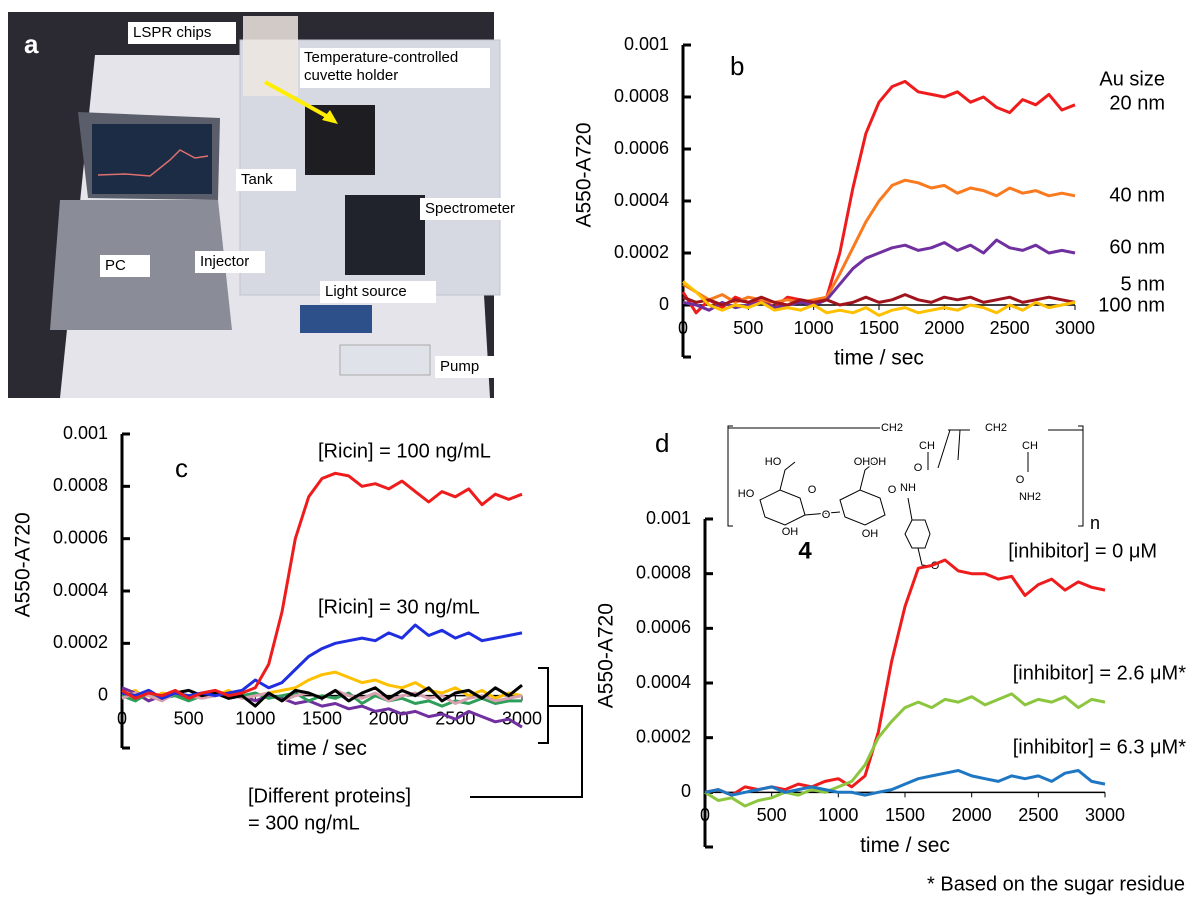 The height and width of the screenshot is (899, 1188). What do you see at coordinates (340, 140) in the screenshot?
I see `cuvette-holder` at bounding box center [340, 140].